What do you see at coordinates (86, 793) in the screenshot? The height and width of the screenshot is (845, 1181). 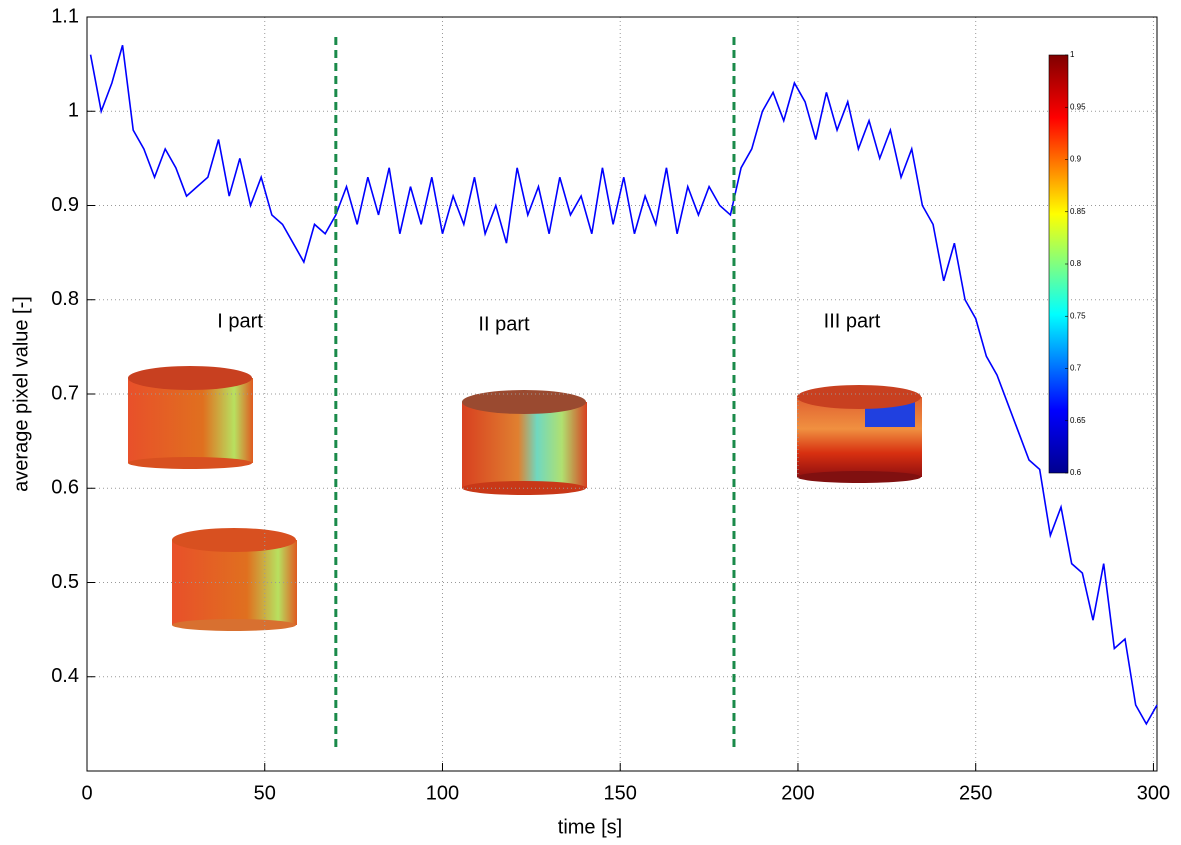 I see `x-tick-label: 0` at bounding box center [86, 793].